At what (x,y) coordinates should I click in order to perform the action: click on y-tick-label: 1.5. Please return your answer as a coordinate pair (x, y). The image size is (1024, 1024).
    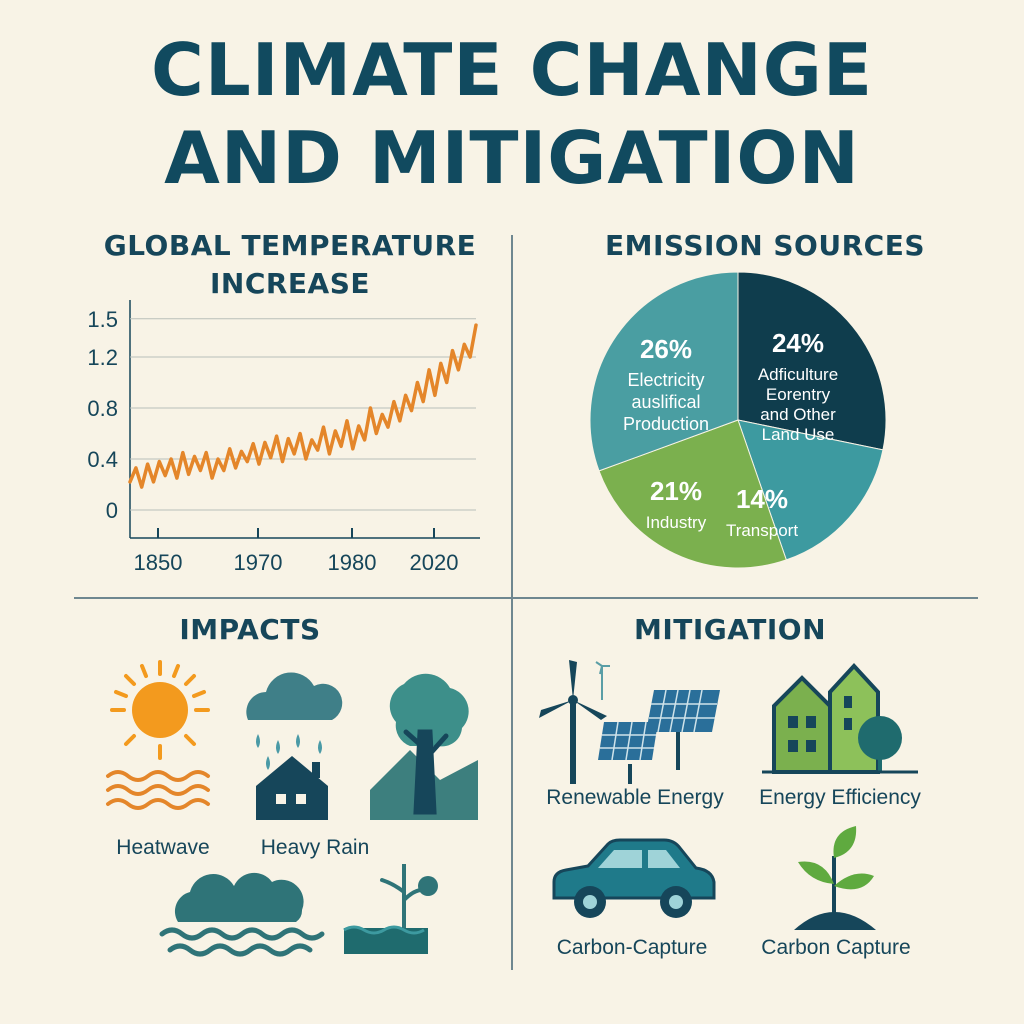
    Looking at the image, I should click on (102, 319).